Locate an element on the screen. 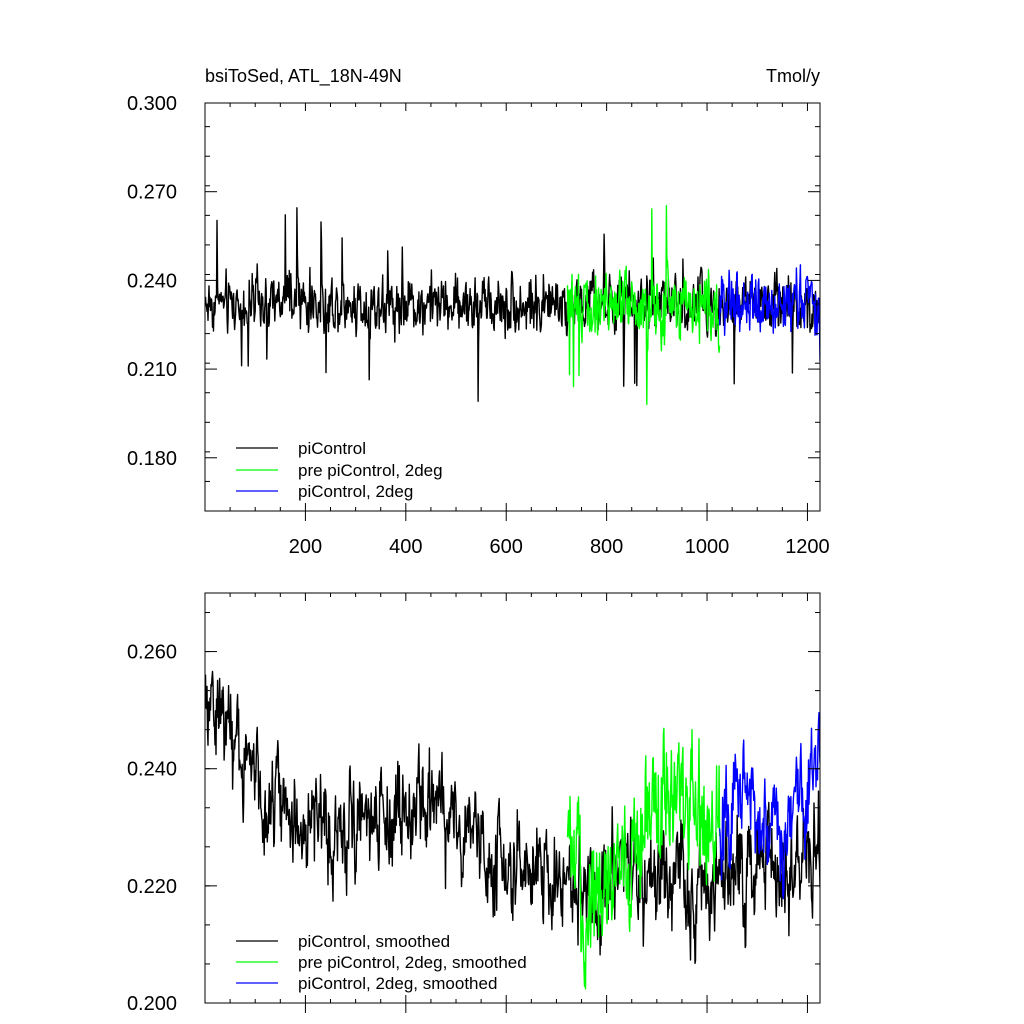 The width and height of the screenshot is (1024, 1024). series-line-picontrol-2deg is located at coordinates (769, 313).